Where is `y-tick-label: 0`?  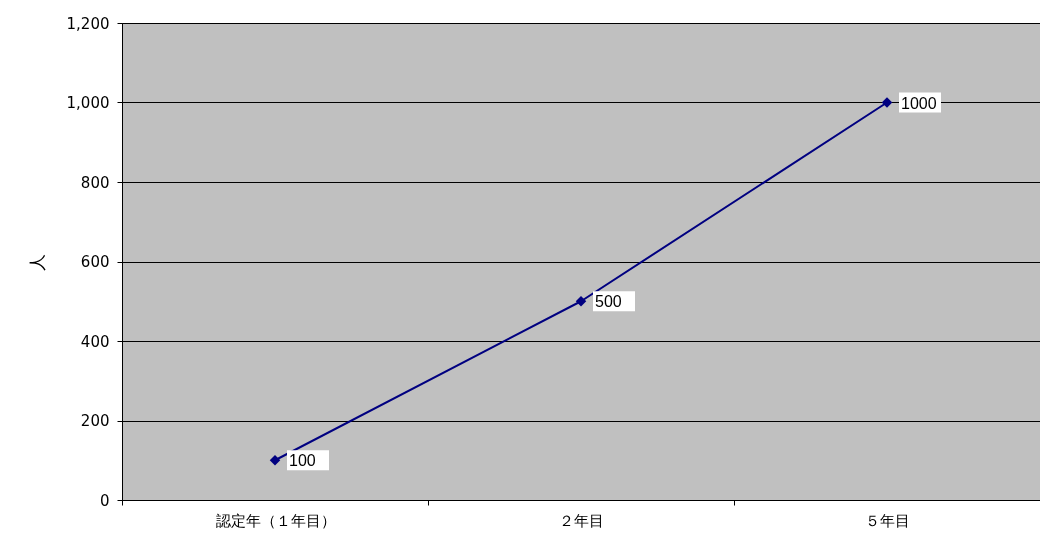 y-tick-label: 0 is located at coordinates (104, 500).